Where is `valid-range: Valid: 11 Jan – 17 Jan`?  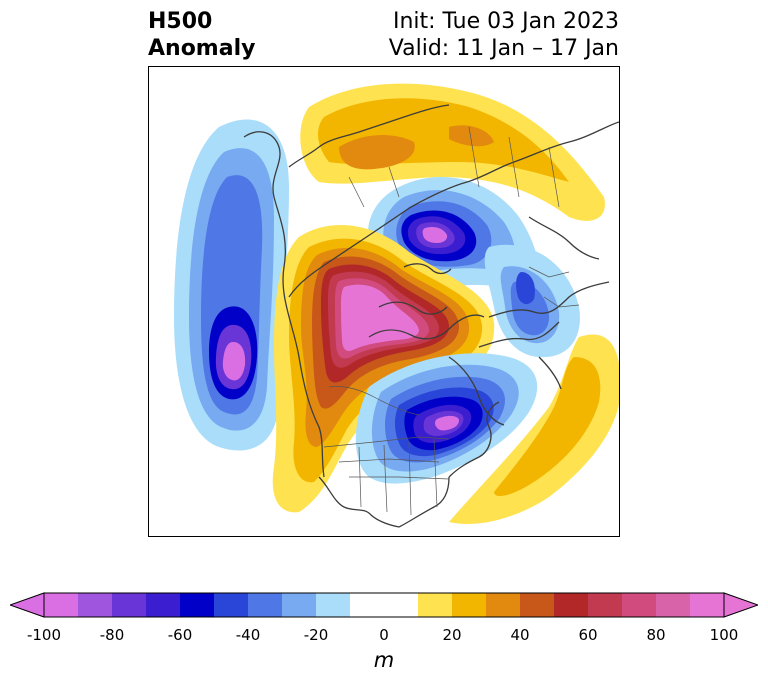
valid-range: Valid: 11 Jan – 17 Jan is located at coordinates (503, 48).